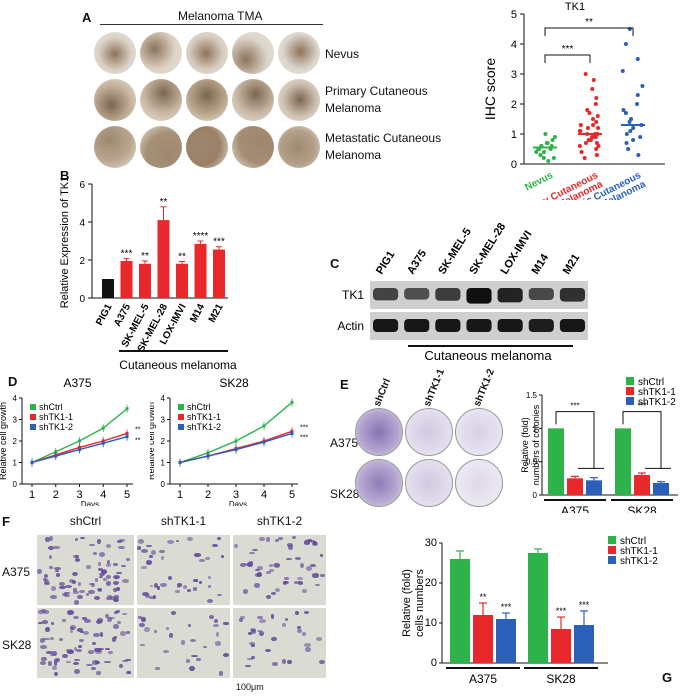 The height and width of the screenshot is (697, 687). I want to click on row-label: A375, so click(16, 572).